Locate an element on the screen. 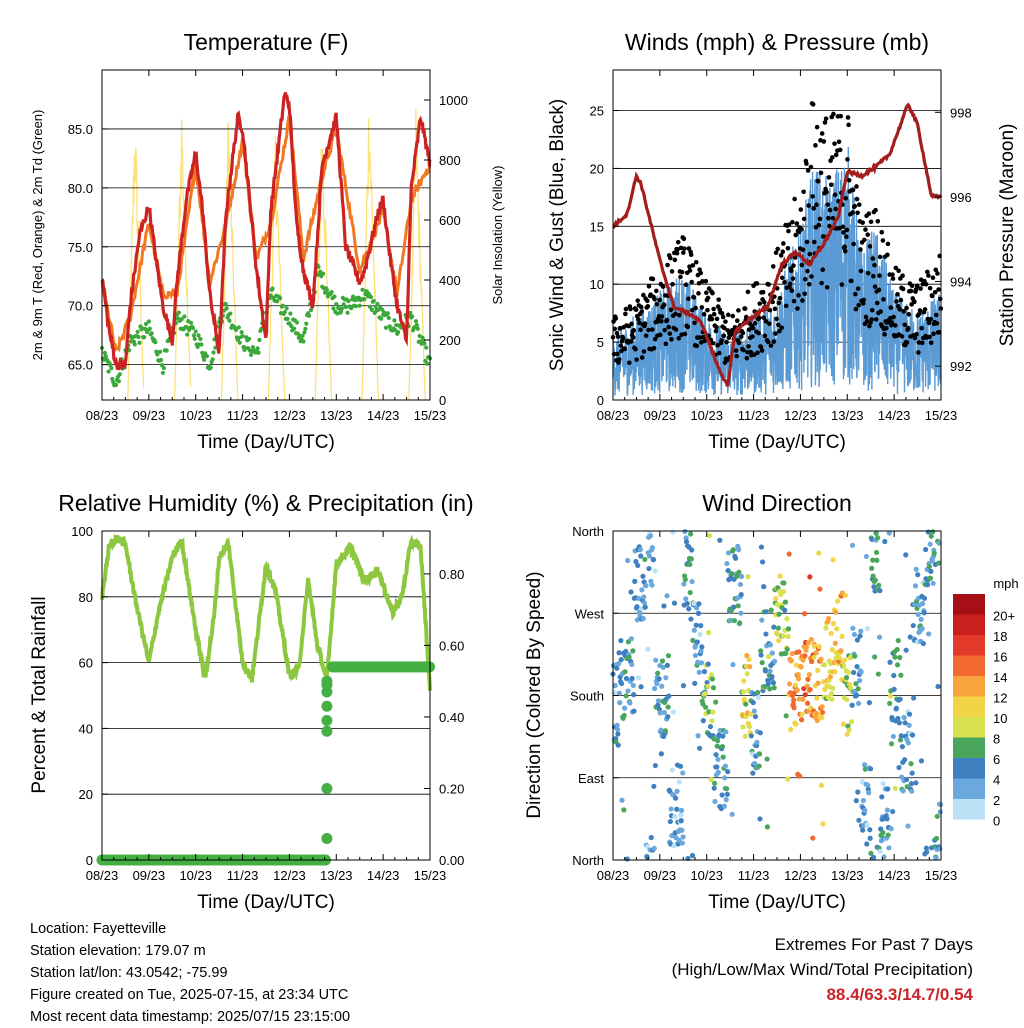 The image size is (1024, 1028). temperature-xtick-label: 11/23 is located at coordinates (243, 415).